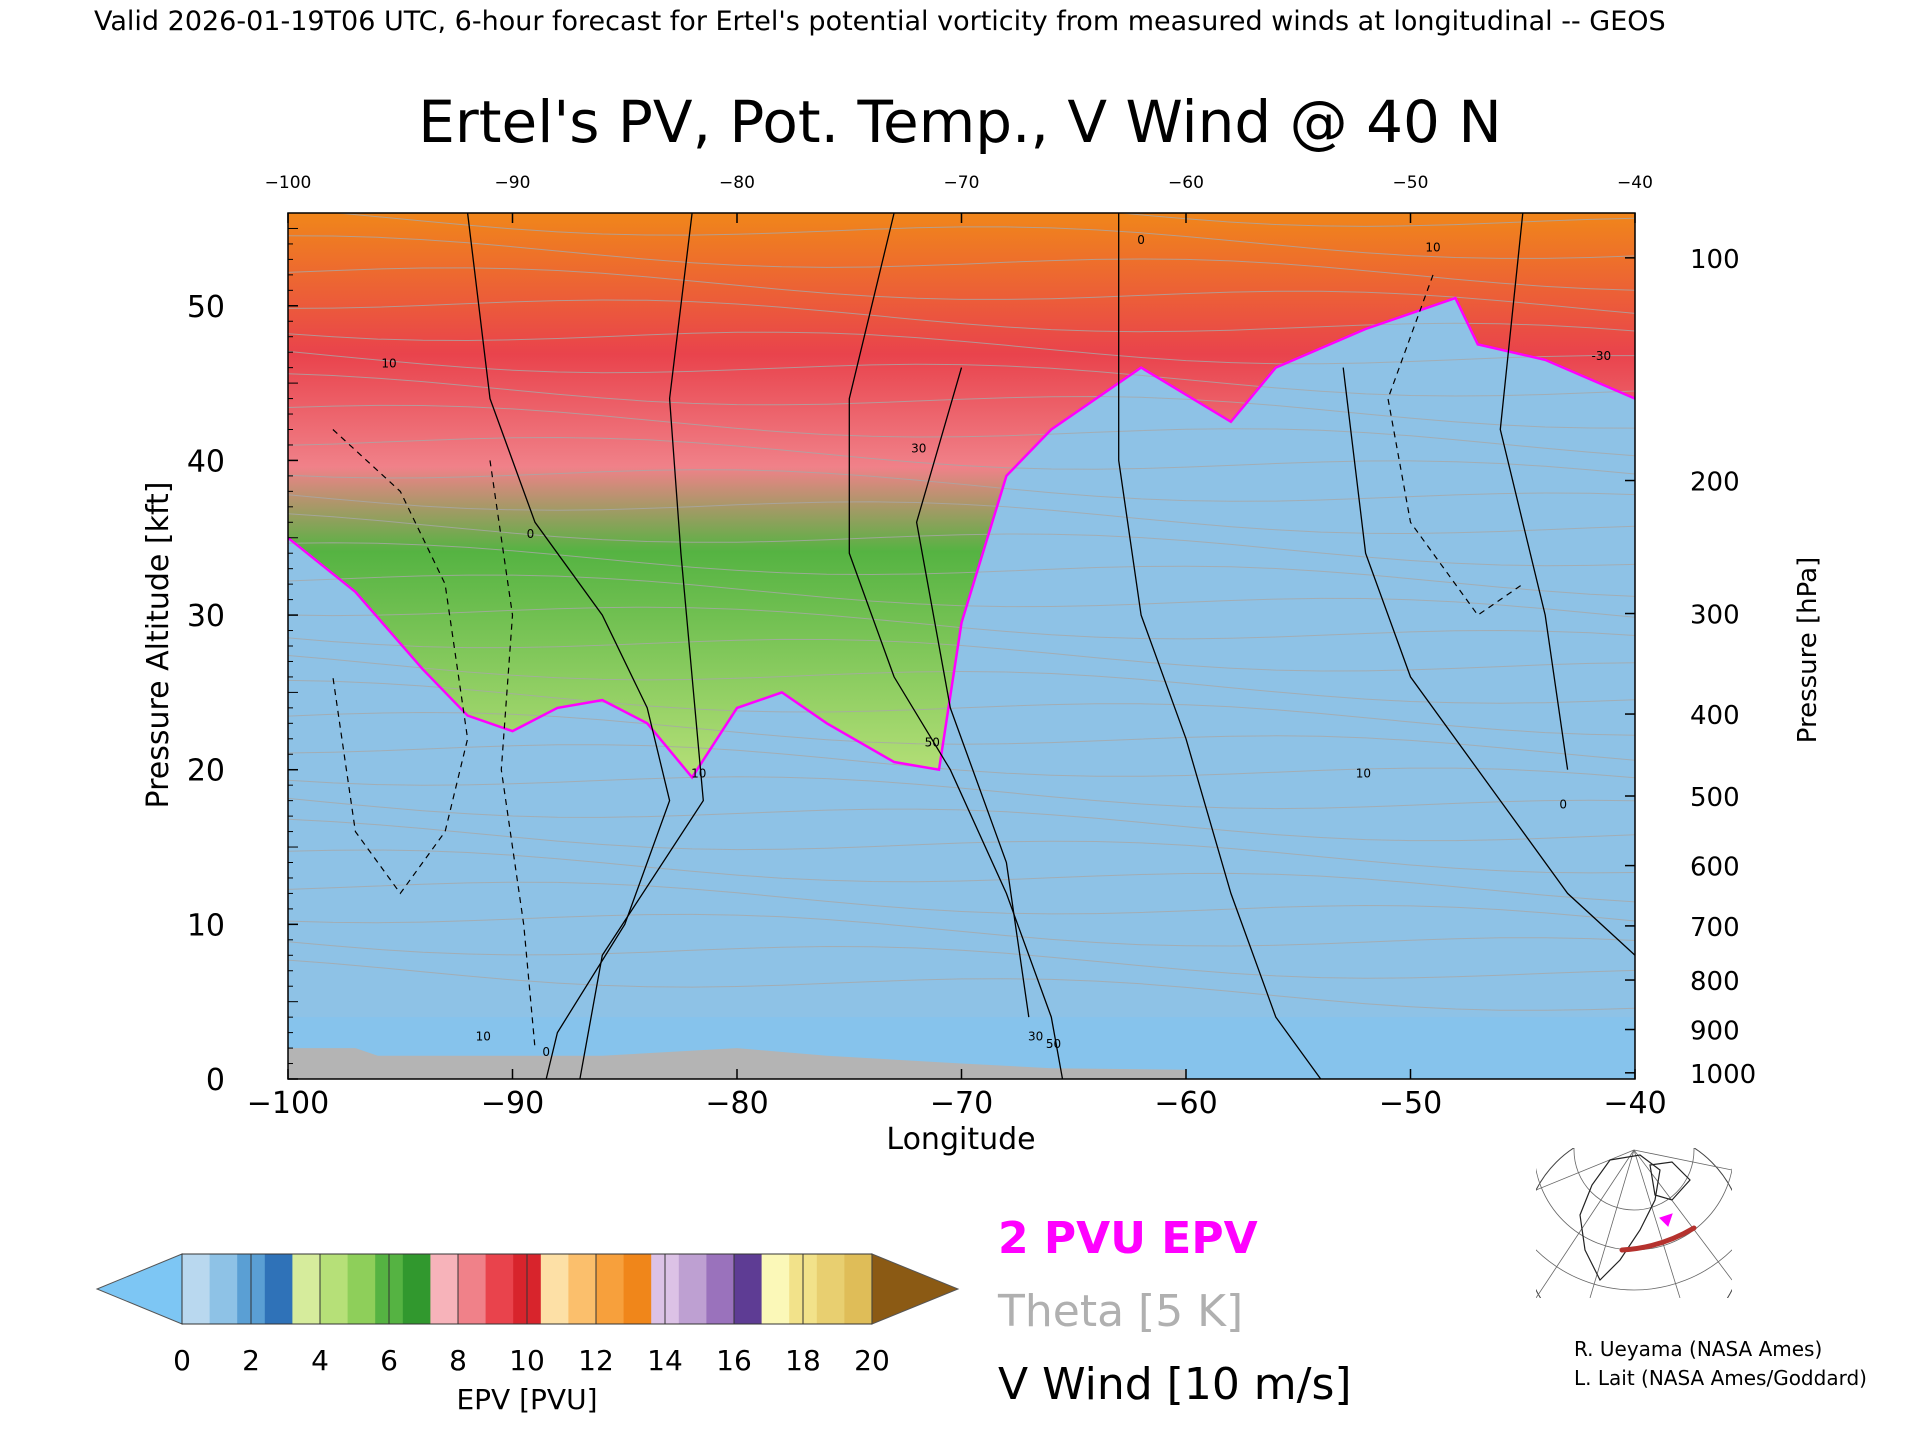  Describe the element at coordinates (961, 1063) in the screenshot. I see `terrain` at that location.